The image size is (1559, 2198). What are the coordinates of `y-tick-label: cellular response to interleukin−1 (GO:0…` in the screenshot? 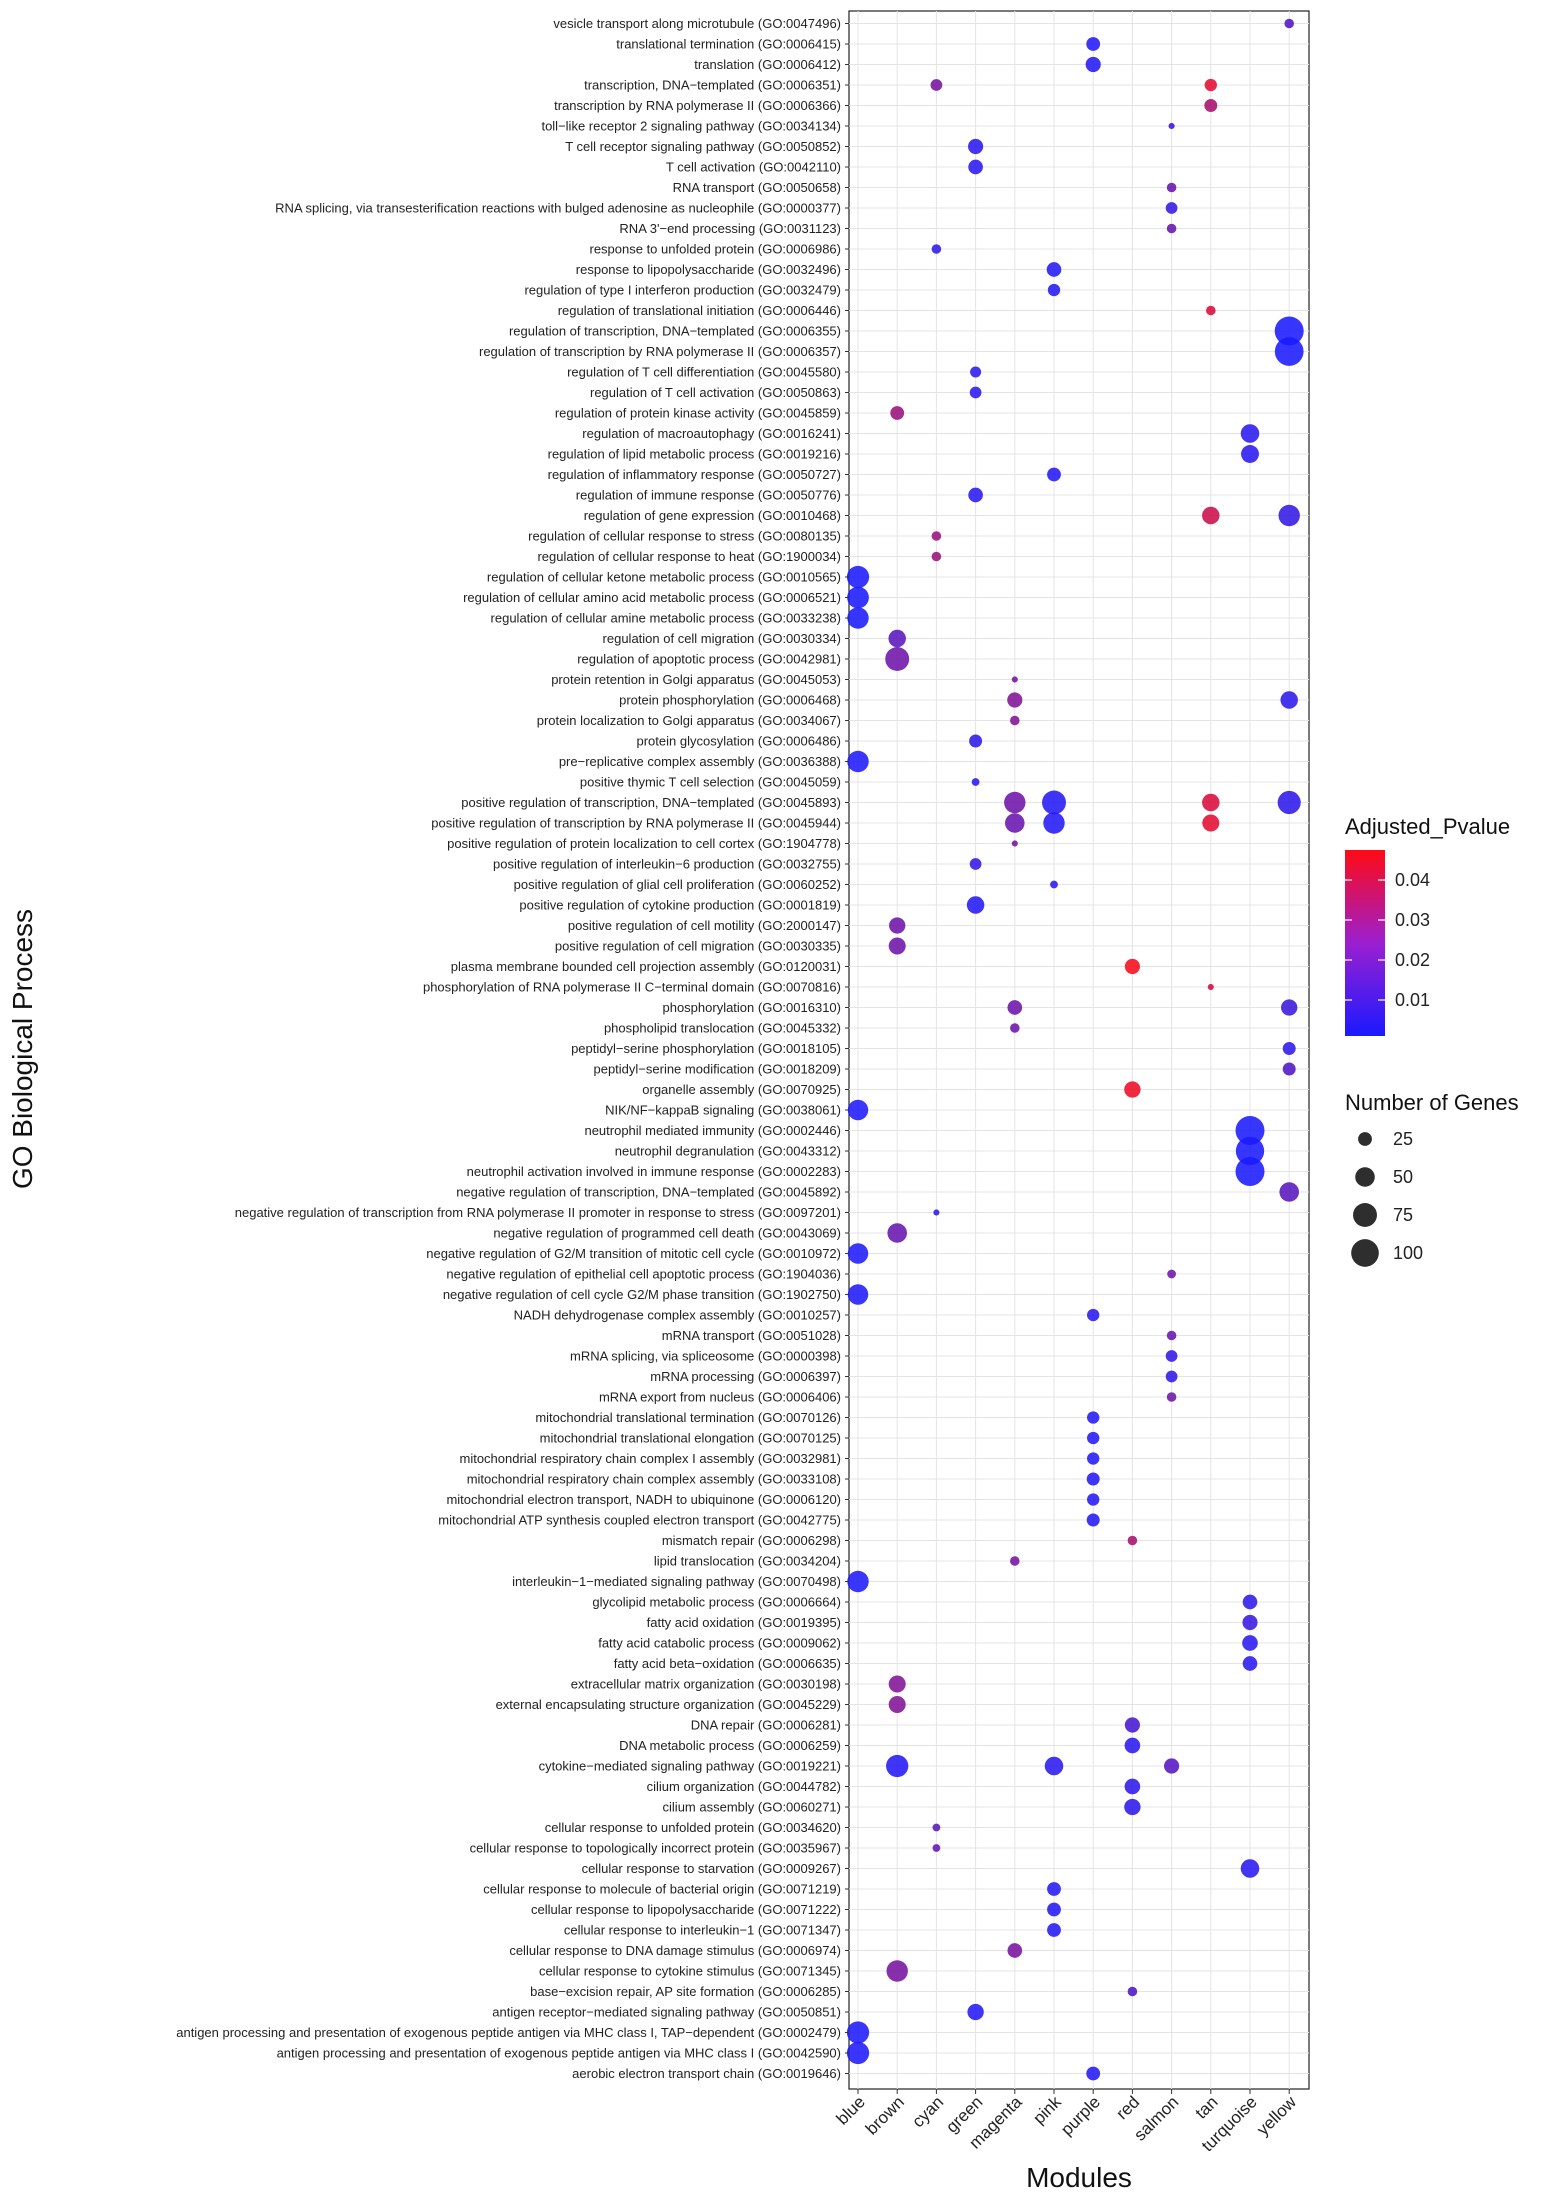 It's located at (702, 1930).